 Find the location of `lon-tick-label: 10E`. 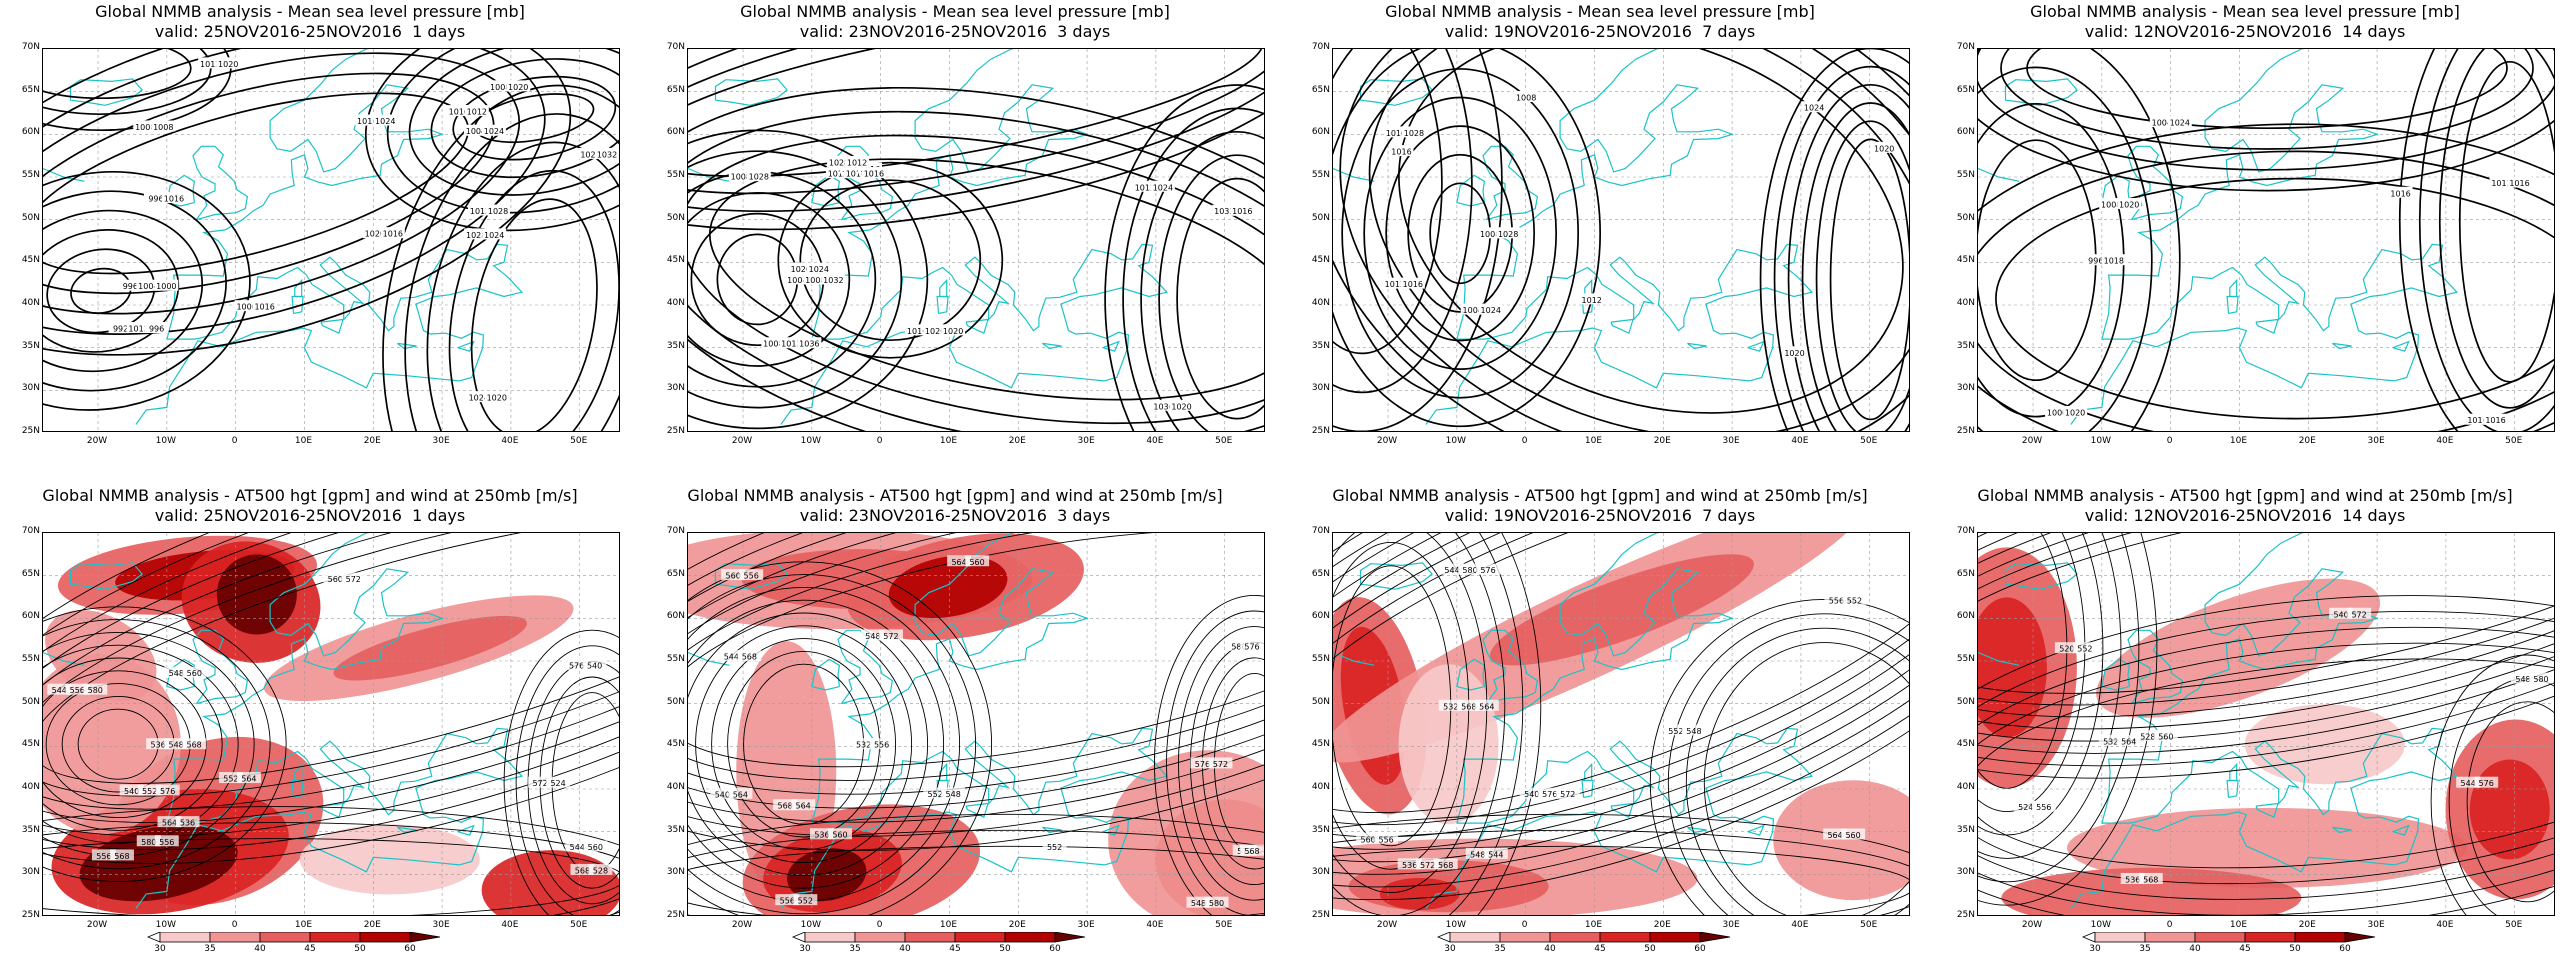

lon-tick-label: 10E is located at coordinates (1593, 441).